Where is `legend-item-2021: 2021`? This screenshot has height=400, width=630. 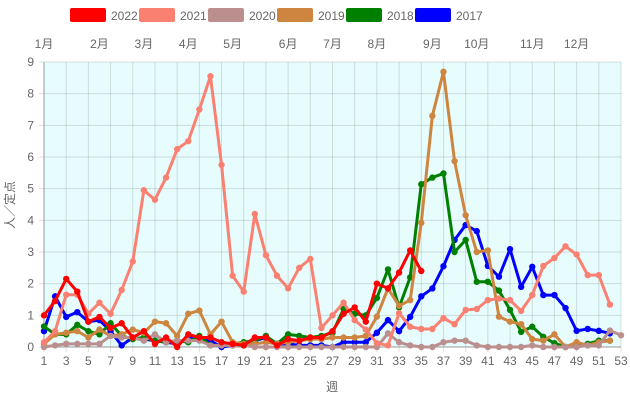
legend-item-2021: 2021 is located at coordinates (173, 15).